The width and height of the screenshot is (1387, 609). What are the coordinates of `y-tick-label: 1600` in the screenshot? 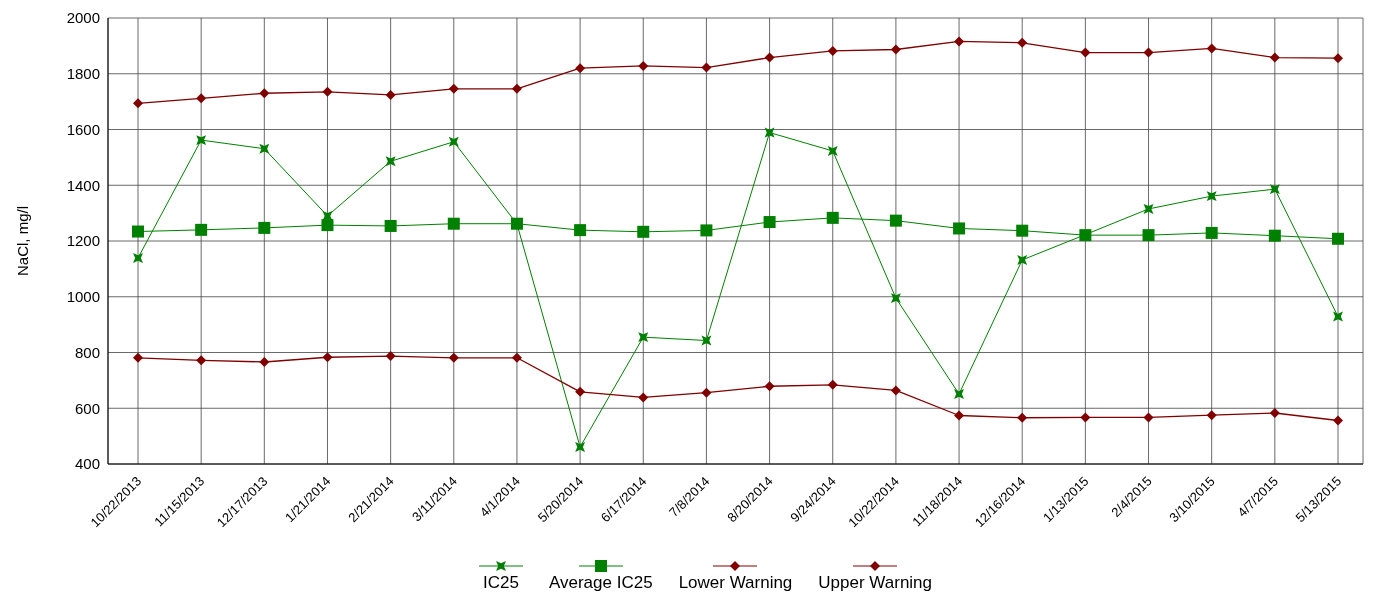 It's located at (83, 129).